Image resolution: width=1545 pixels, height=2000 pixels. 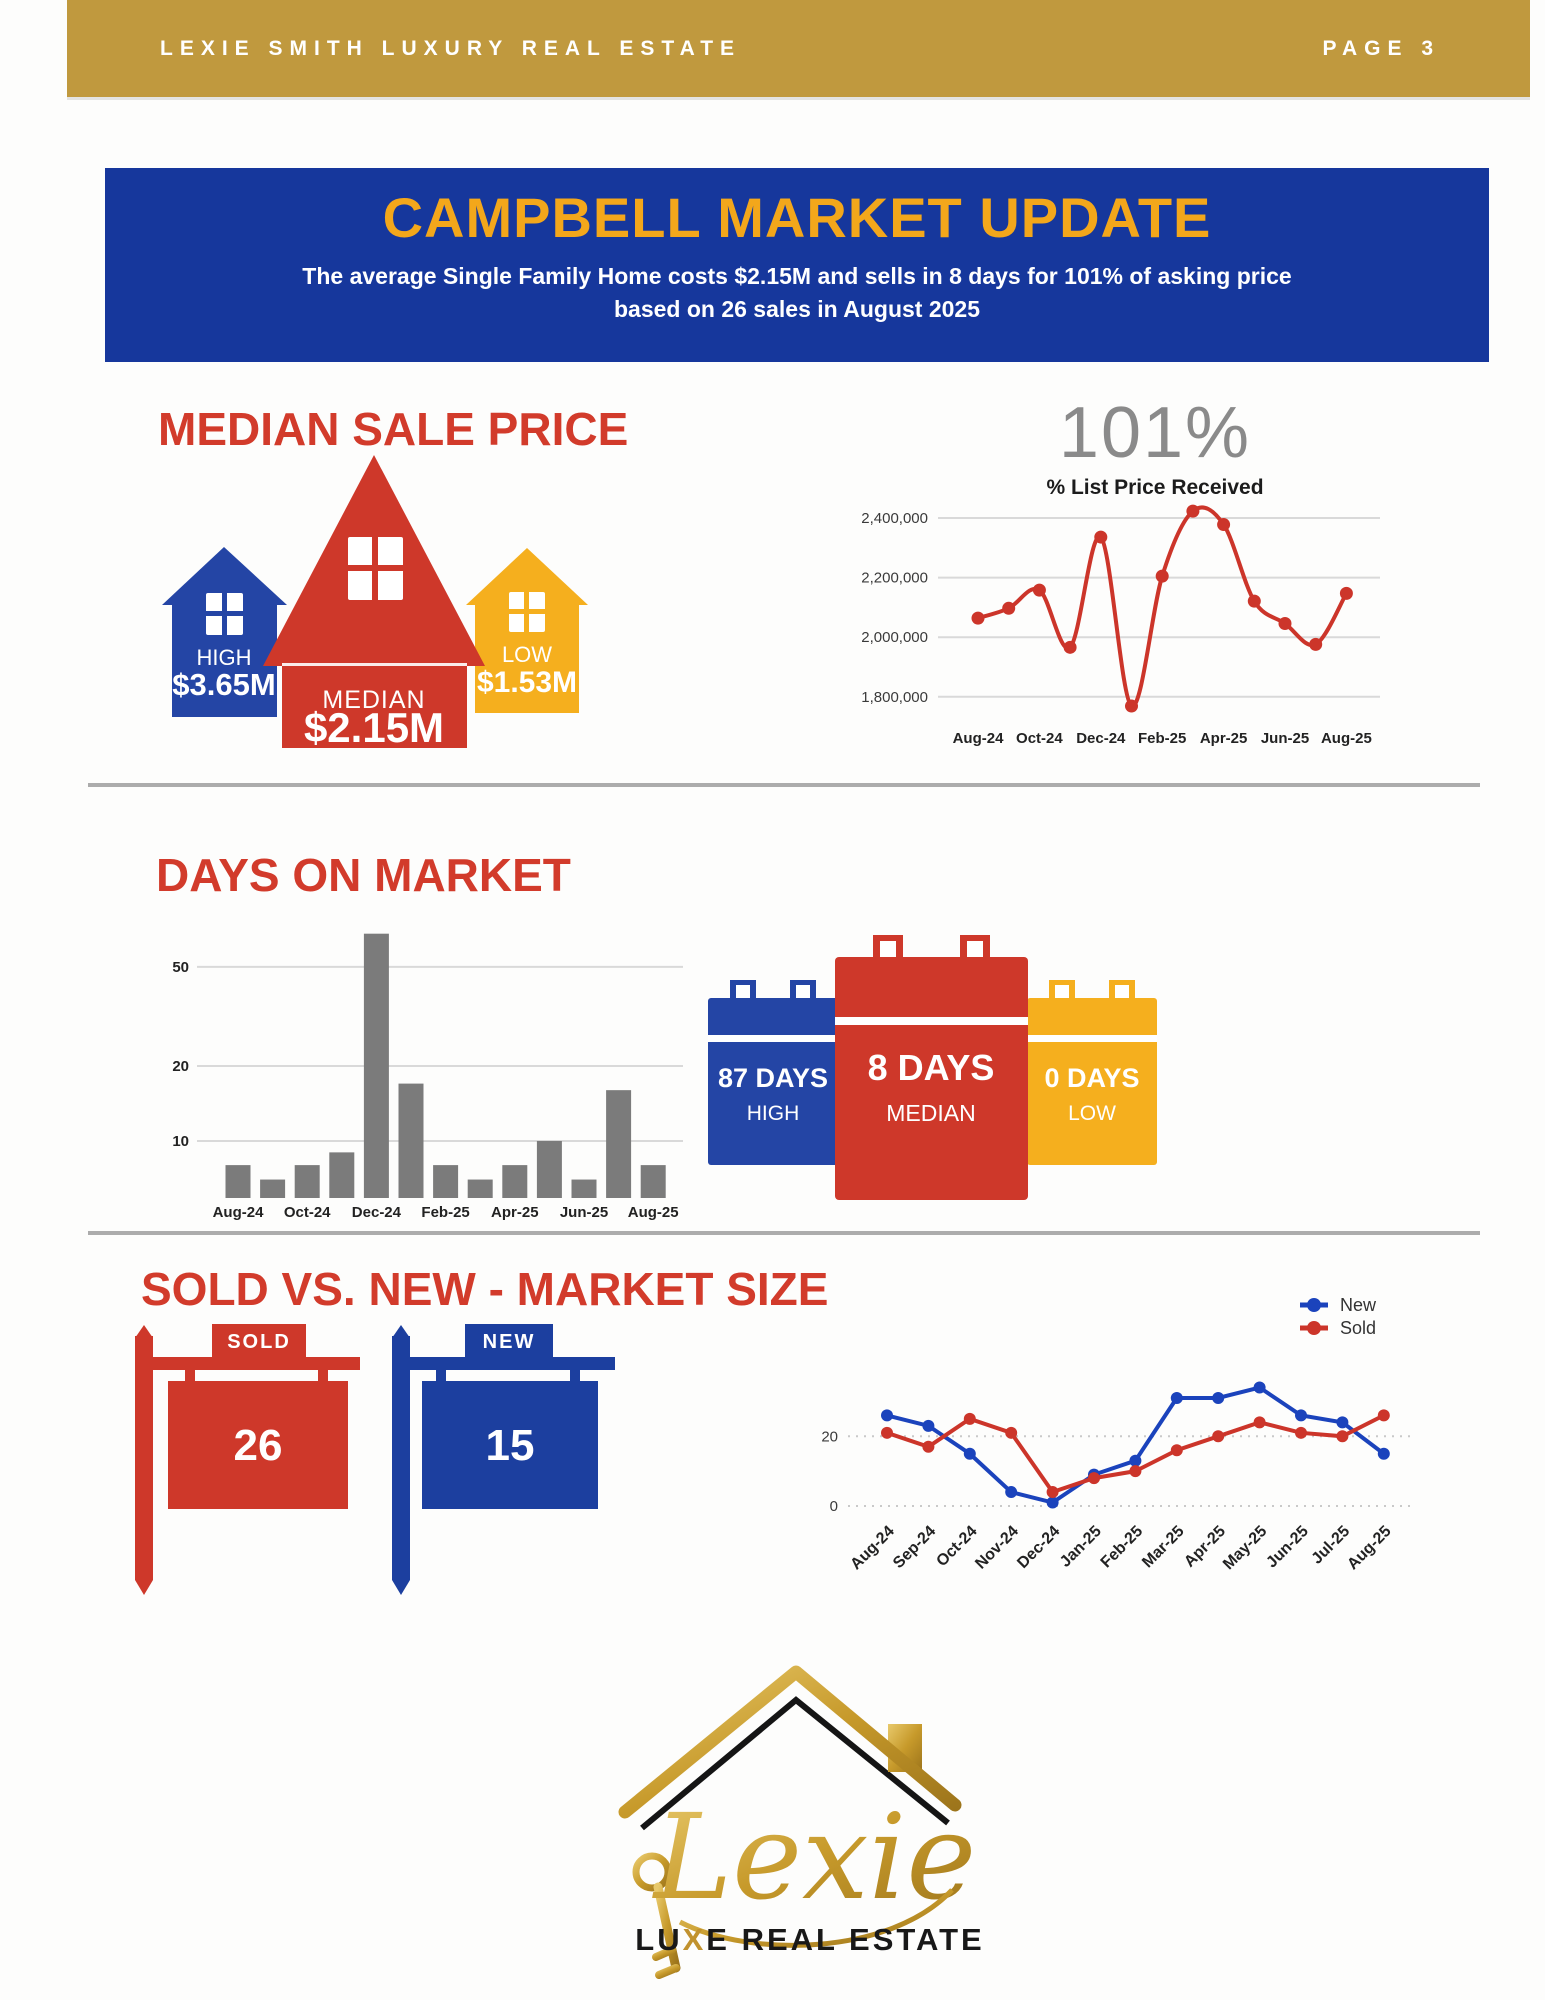 What do you see at coordinates (816, 1918) in the screenshot?
I see `logo-flourish` at bounding box center [816, 1918].